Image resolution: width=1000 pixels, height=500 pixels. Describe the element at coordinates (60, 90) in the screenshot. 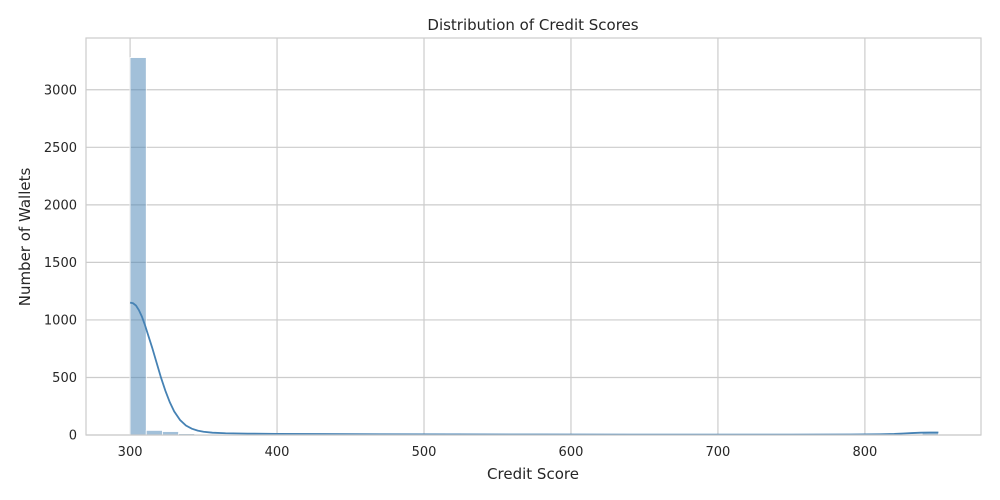

I see `y-tick-label: 3000` at that location.